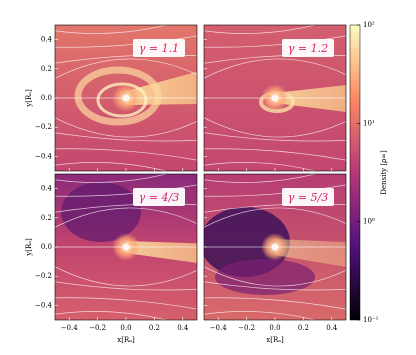 This screenshot has width=416, height=355. I want to click on colorbar-label: Density [ρ∞], so click(384, 172).